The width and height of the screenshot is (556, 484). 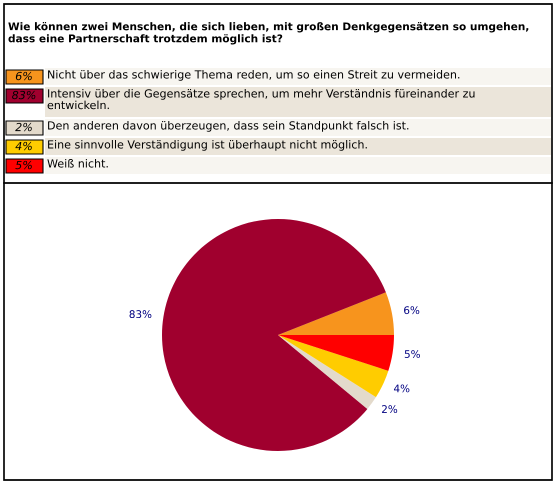 I want to click on data-label: 83%, so click(x=141, y=314).